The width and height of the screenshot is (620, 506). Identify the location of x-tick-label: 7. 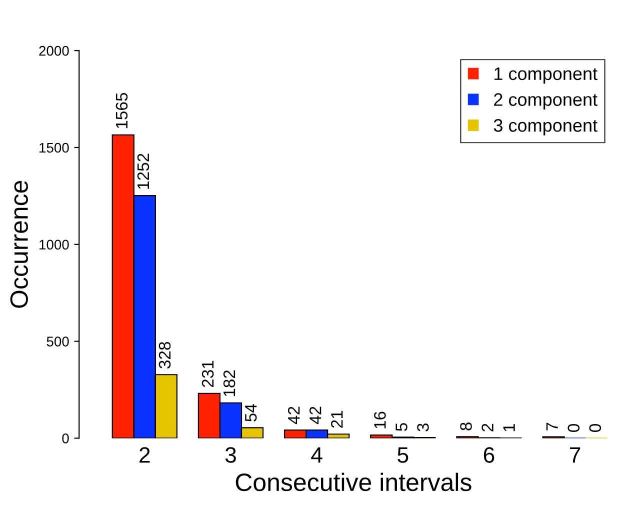
(575, 455).